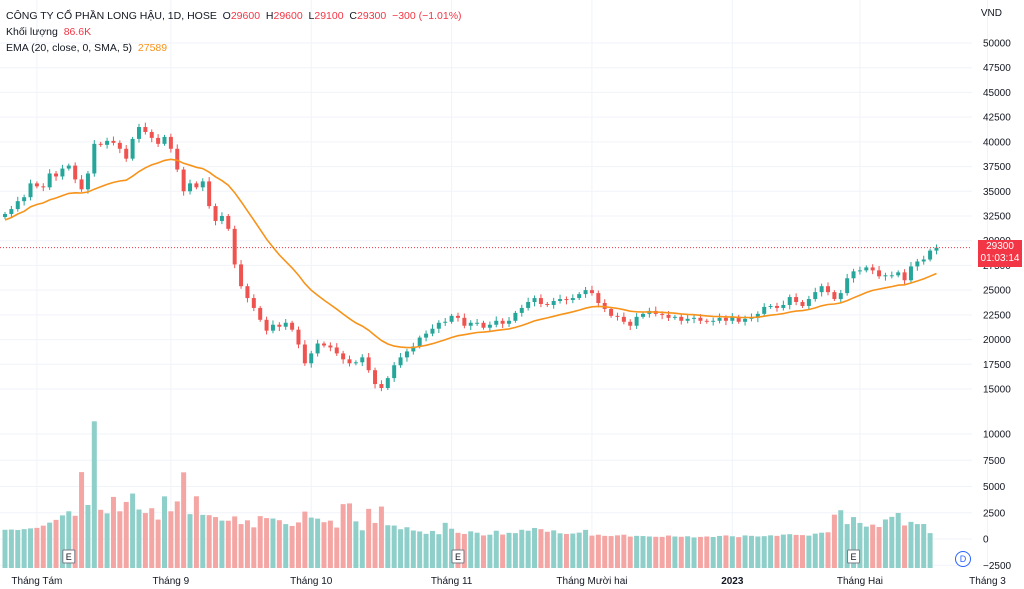  I want to click on close-label: C, so click(353, 16).